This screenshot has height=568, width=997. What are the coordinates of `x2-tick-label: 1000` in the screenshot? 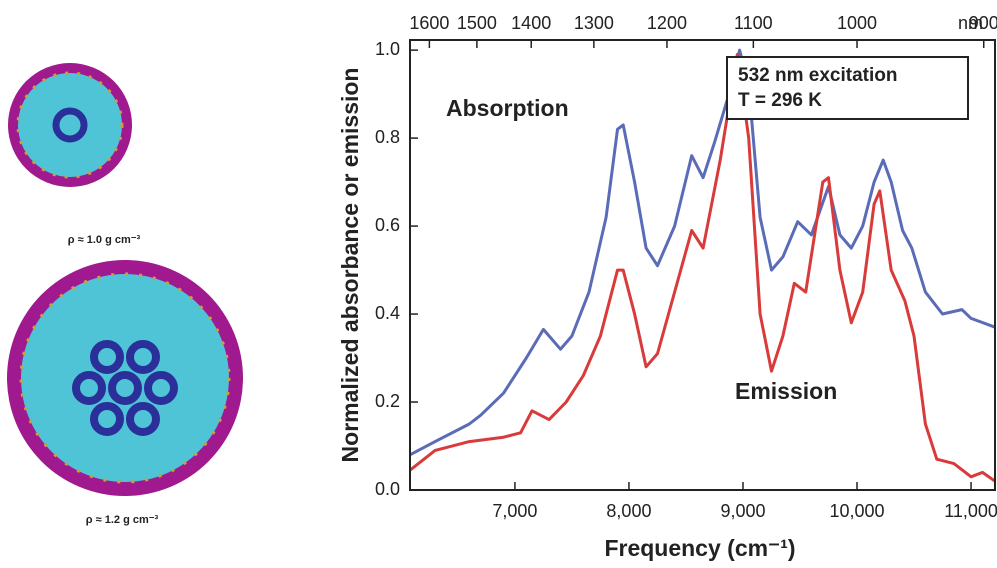 It's located at (857, 23).